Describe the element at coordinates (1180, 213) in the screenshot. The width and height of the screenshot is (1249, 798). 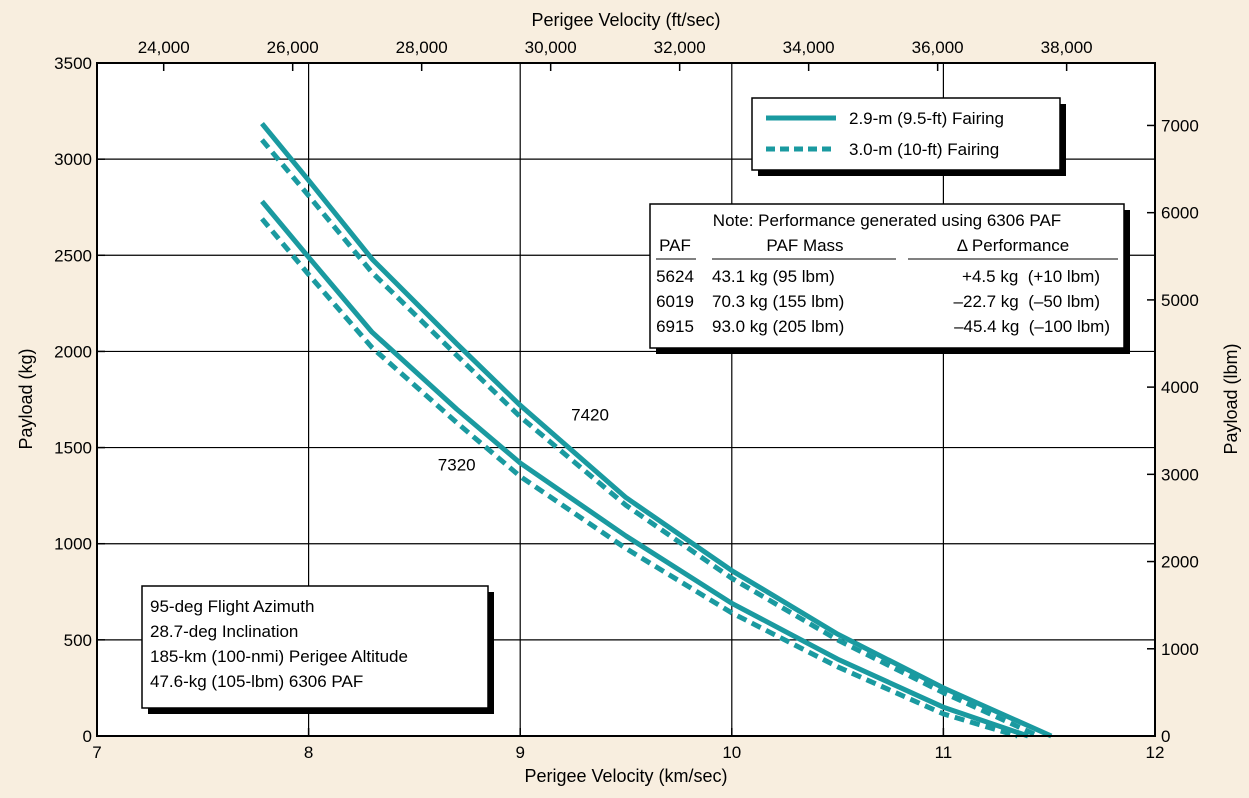
I see `y2-tick-label: 6000` at that location.